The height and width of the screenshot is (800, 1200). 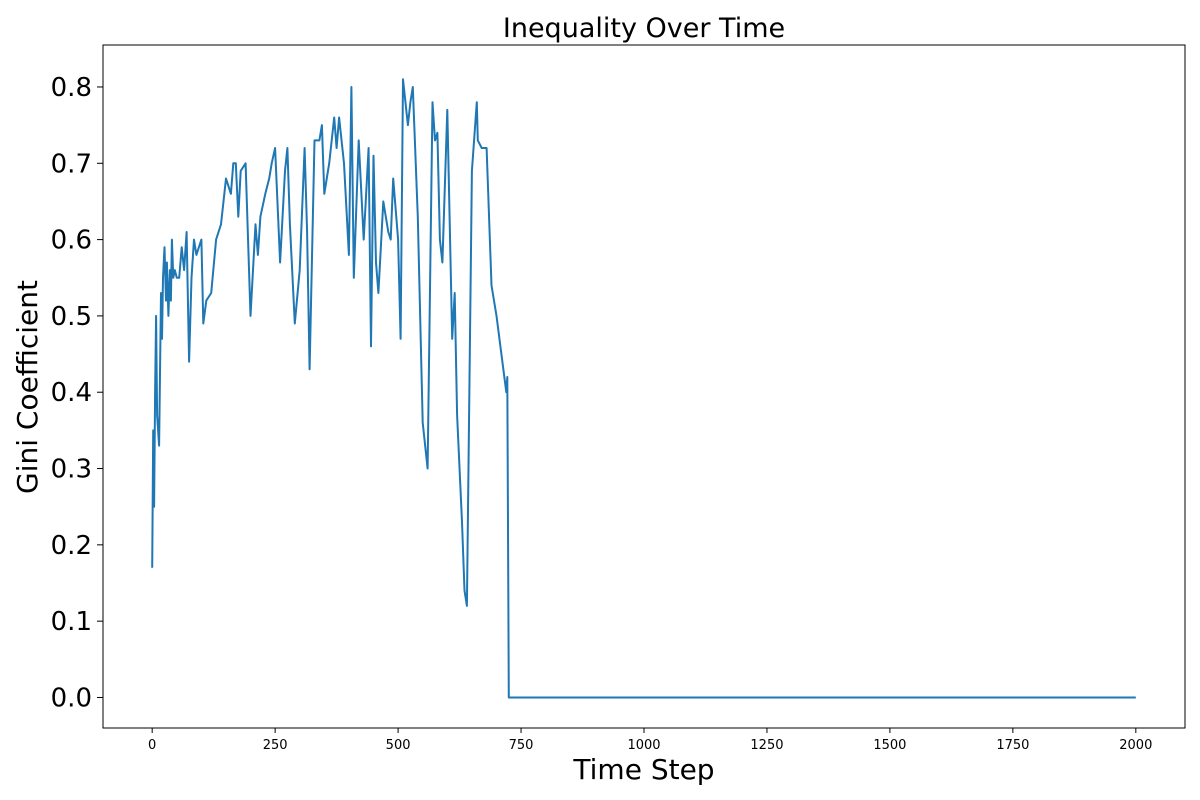 I want to click on x-tick-label: 250, so click(x=275, y=745).